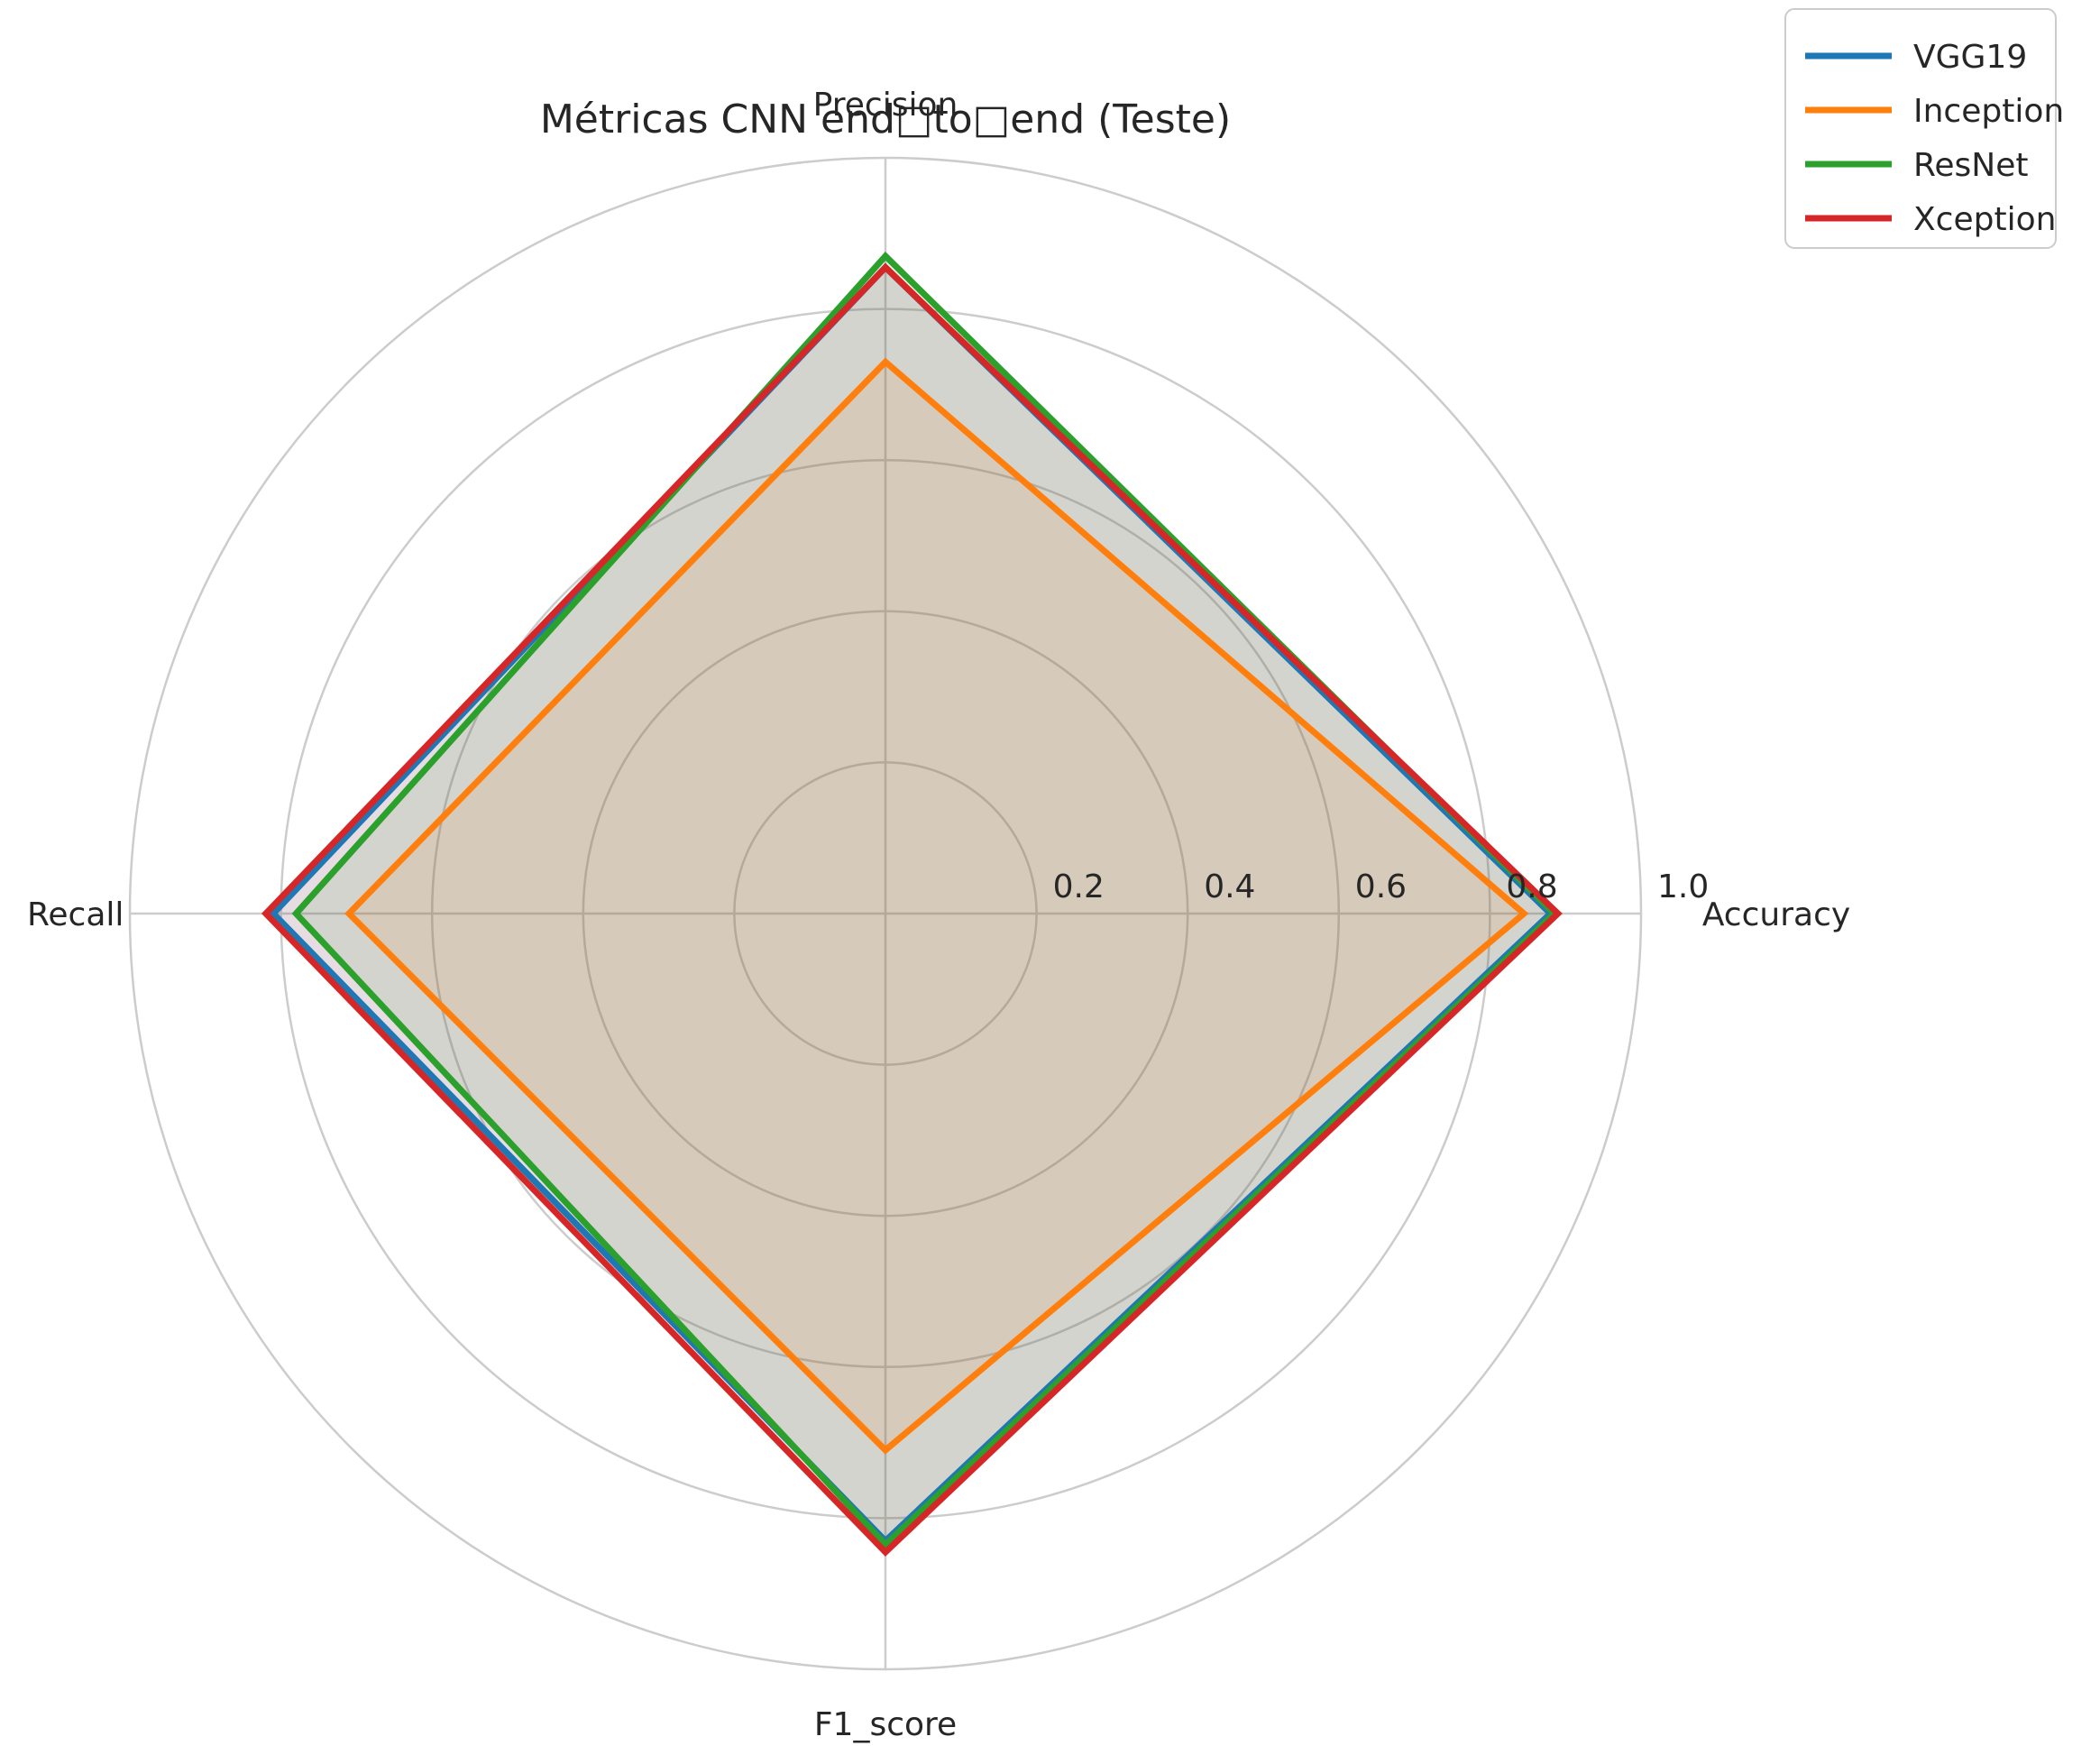 The height and width of the screenshot is (1764, 2100). Describe the element at coordinates (1970, 57) in the screenshot. I see `legend-label-vgg19: VGG19` at that location.